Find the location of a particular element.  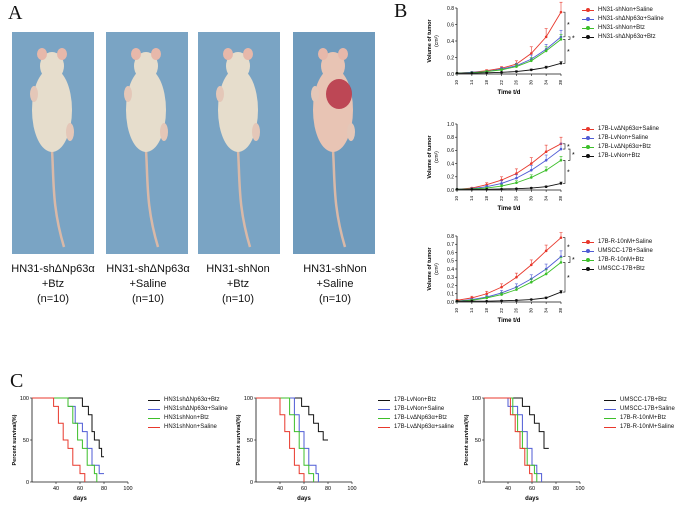

legend-item: HN31shNon+Btz is located at coordinates (188, 418).